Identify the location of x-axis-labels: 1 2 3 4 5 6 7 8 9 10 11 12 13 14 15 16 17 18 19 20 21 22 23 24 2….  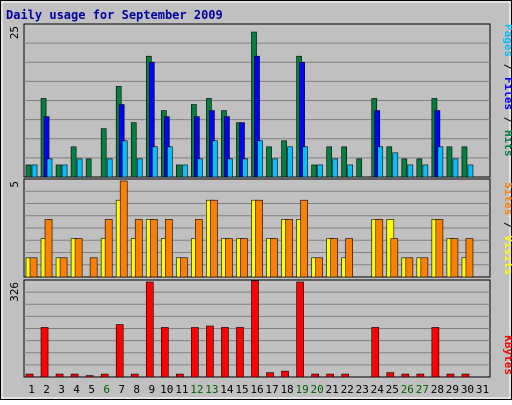
(258, 389).